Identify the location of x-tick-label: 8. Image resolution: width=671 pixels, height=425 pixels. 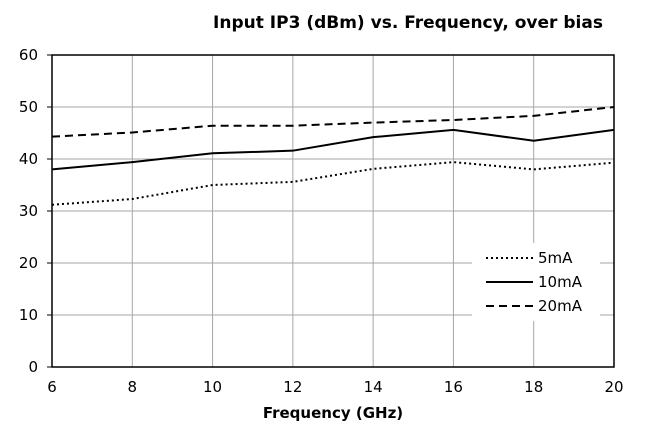
(133, 387).